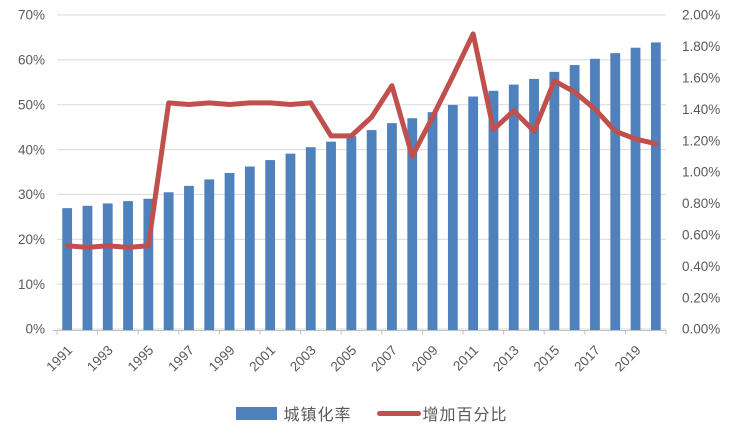 Image resolution: width=736 pixels, height=434 pixels. What do you see at coordinates (270, 245) in the screenshot?
I see `bar-2001` at bounding box center [270, 245].